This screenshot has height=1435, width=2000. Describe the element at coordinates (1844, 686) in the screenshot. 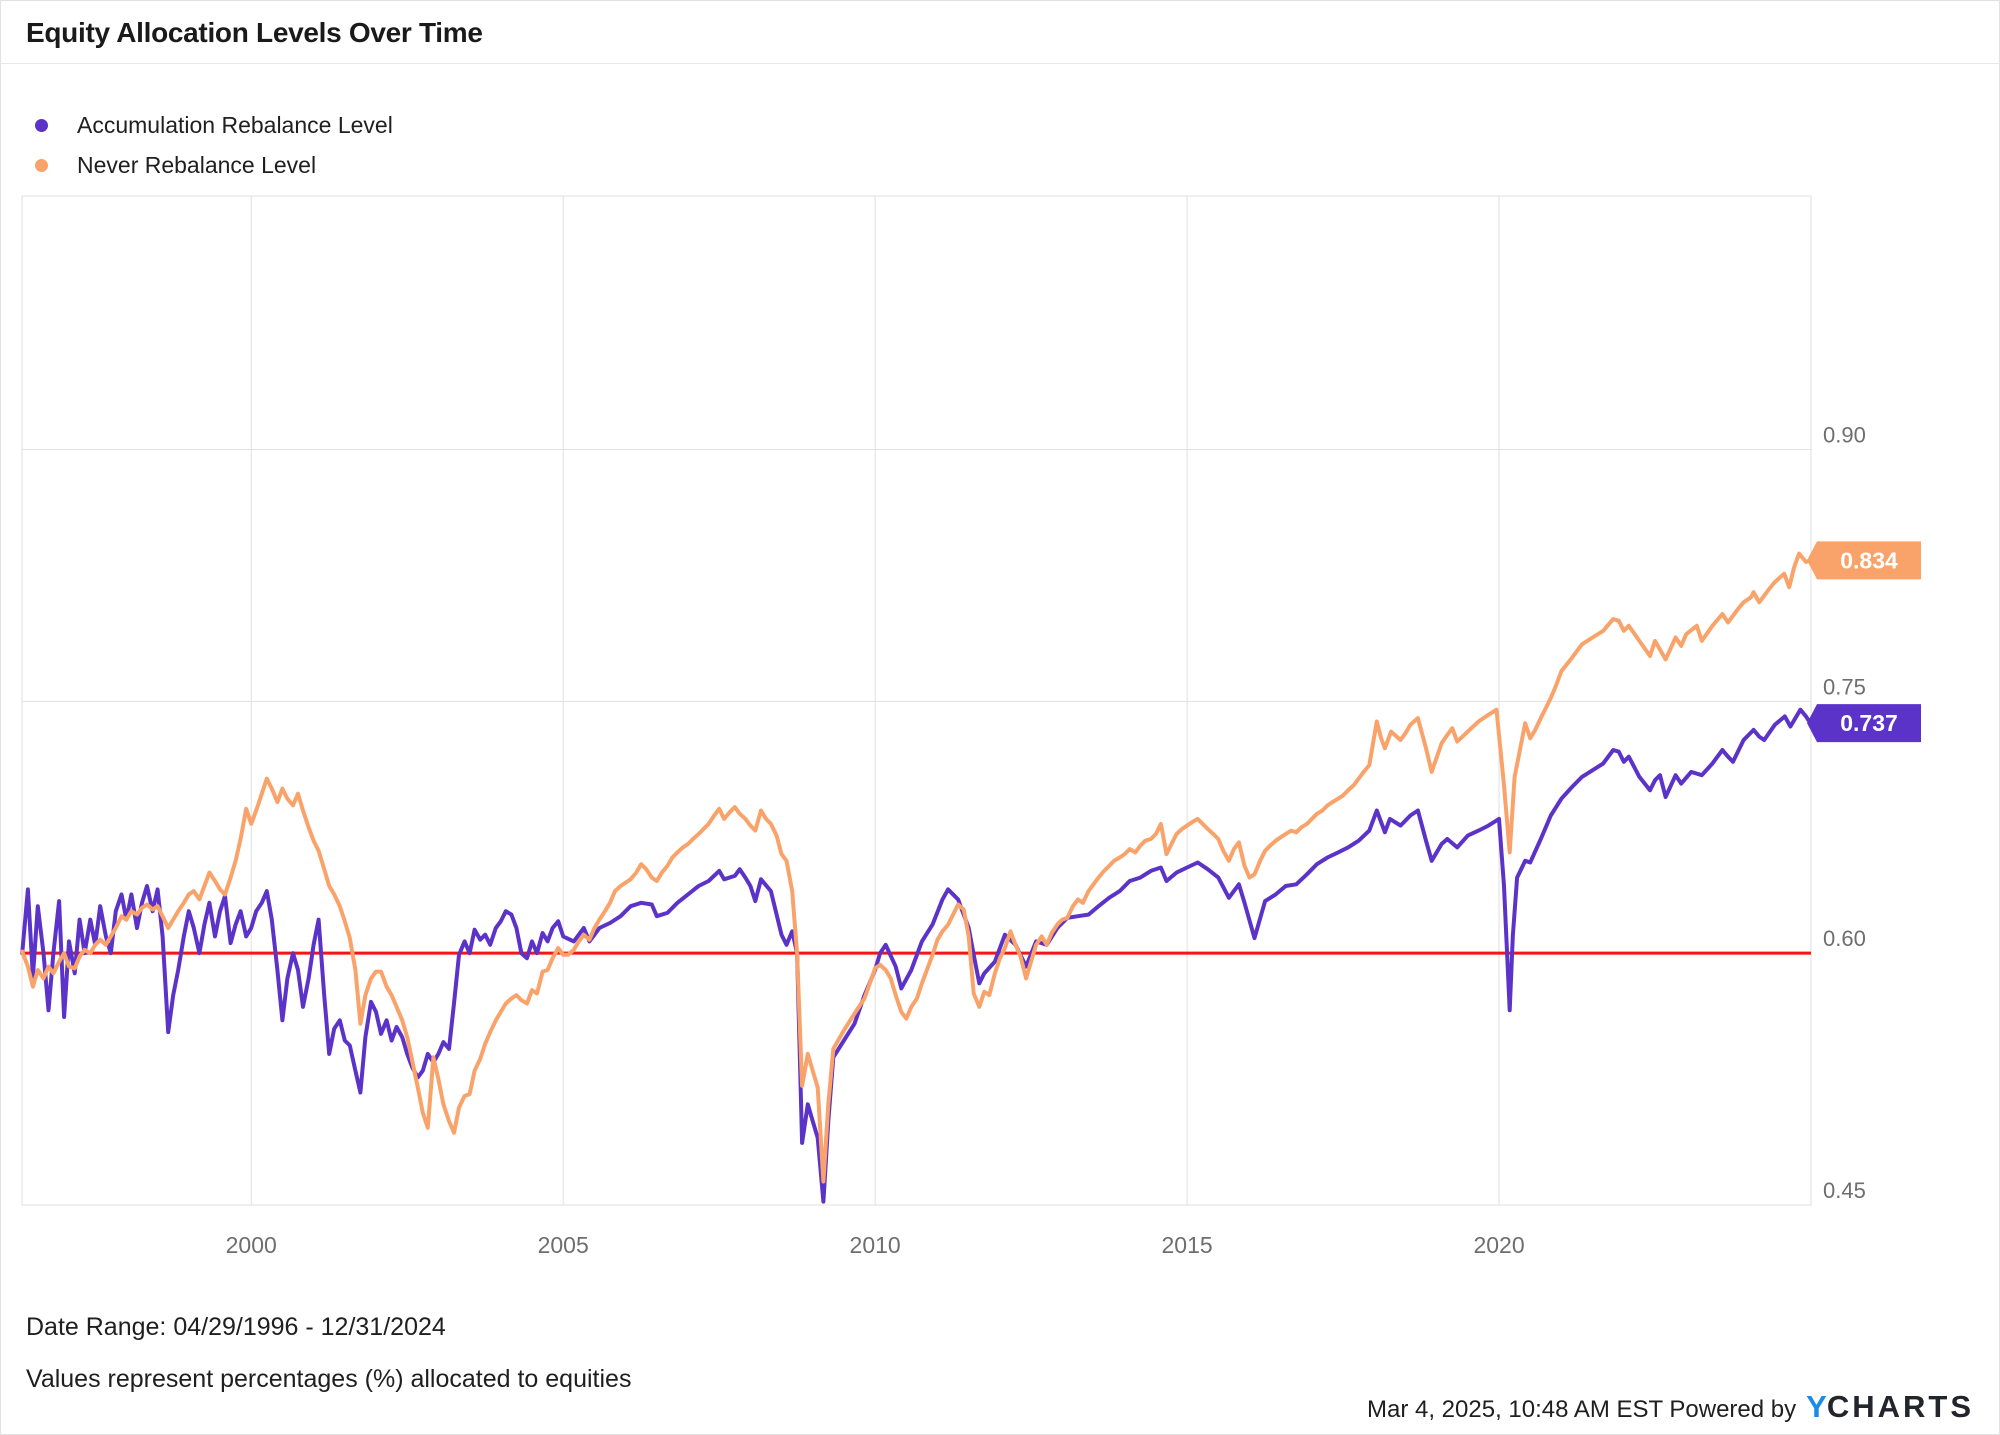

I see `y-axis-tick-label: 0.75` at that location.